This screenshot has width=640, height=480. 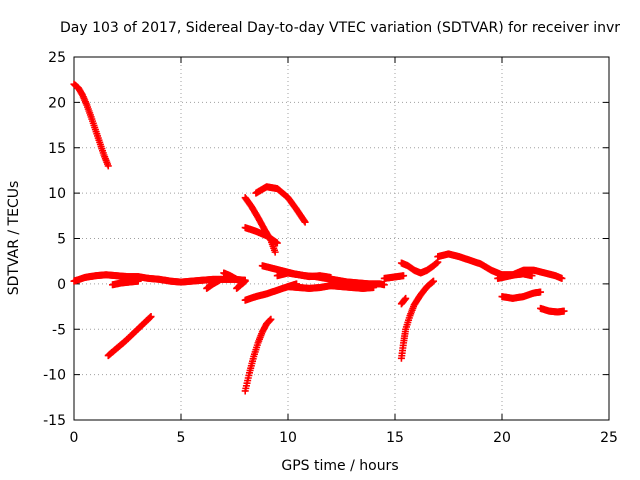 I want to click on x-tick-label: 25, so click(x=609, y=438).